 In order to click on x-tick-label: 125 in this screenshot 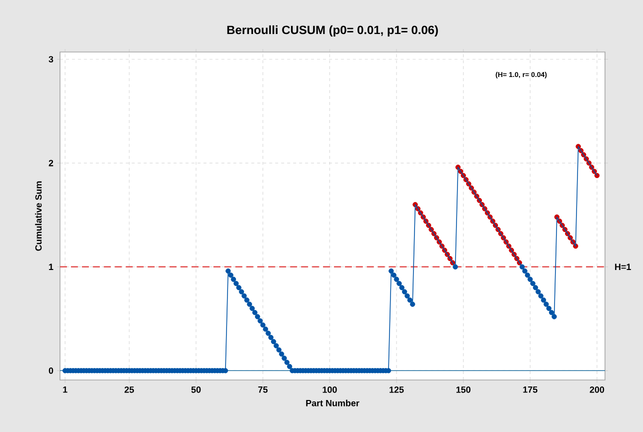, I will do `click(397, 389)`.